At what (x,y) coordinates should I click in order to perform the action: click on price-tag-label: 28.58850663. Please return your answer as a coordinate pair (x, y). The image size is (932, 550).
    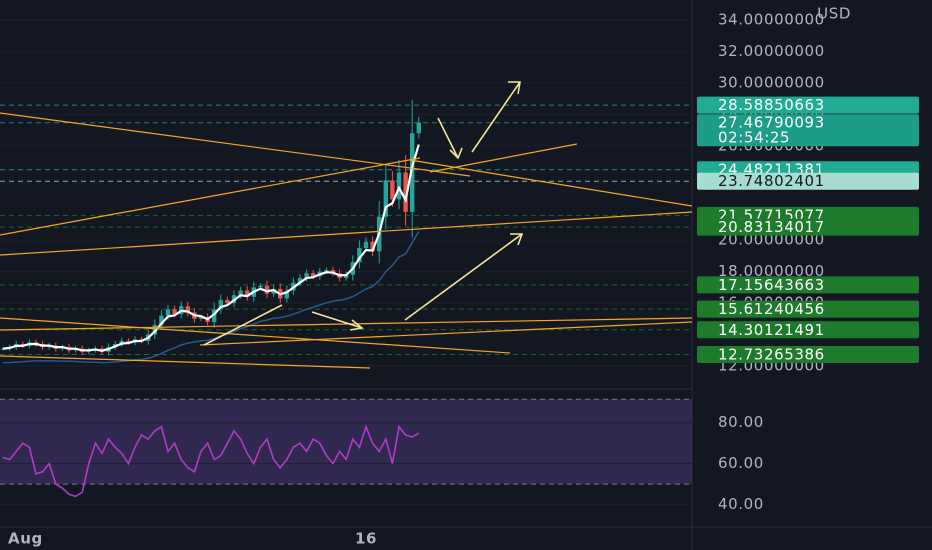
    Looking at the image, I should click on (771, 105).